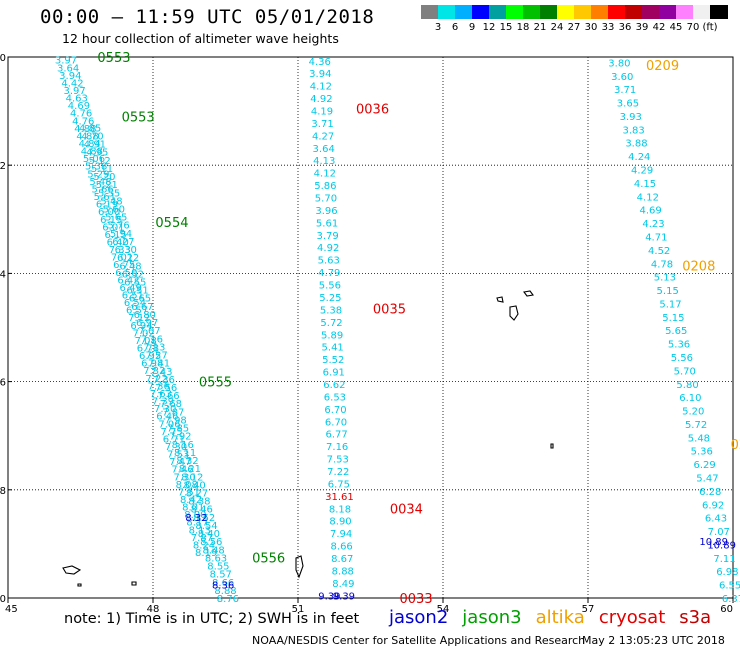 This screenshot has height=650, width=740. I want to click on wave-height-label: 6.40, so click(118, 242).